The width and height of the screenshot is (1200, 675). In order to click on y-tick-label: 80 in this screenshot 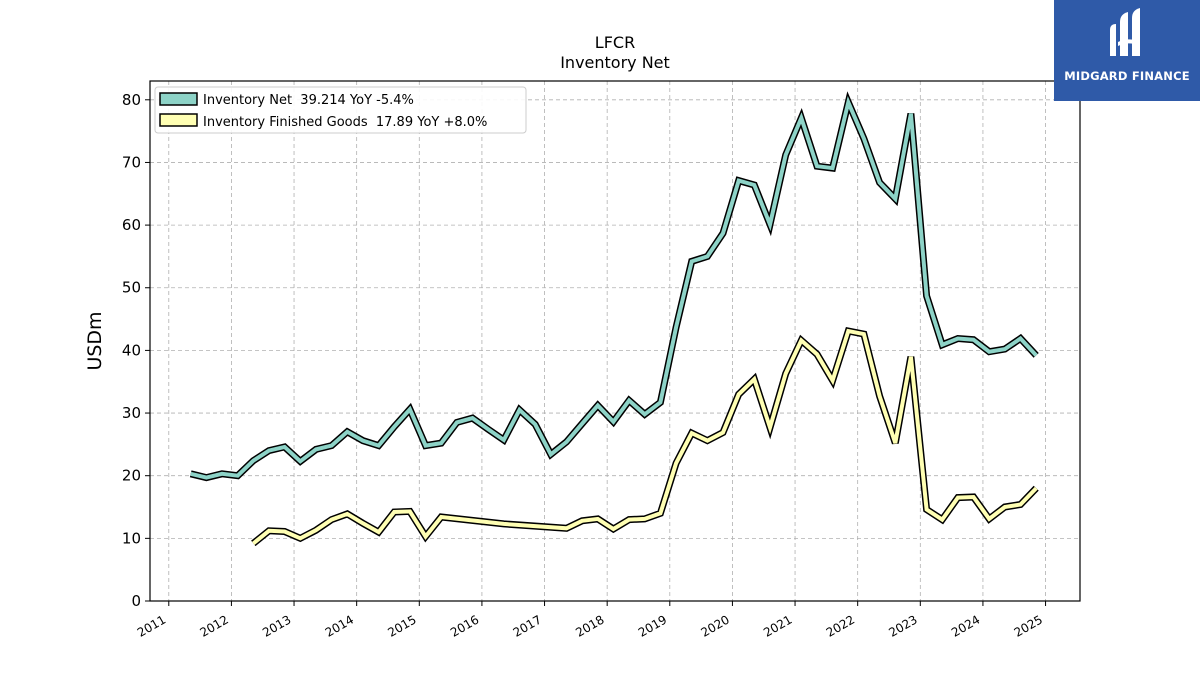, I will do `click(131, 100)`.